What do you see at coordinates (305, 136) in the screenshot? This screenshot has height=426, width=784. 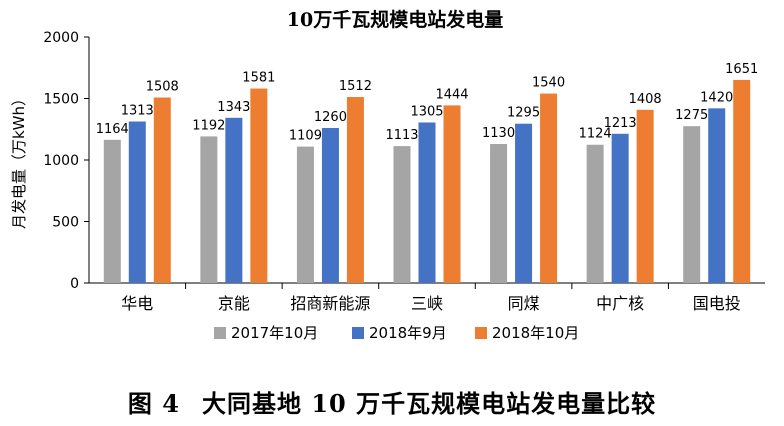 I see `data-label: 1109` at bounding box center [305, 136].